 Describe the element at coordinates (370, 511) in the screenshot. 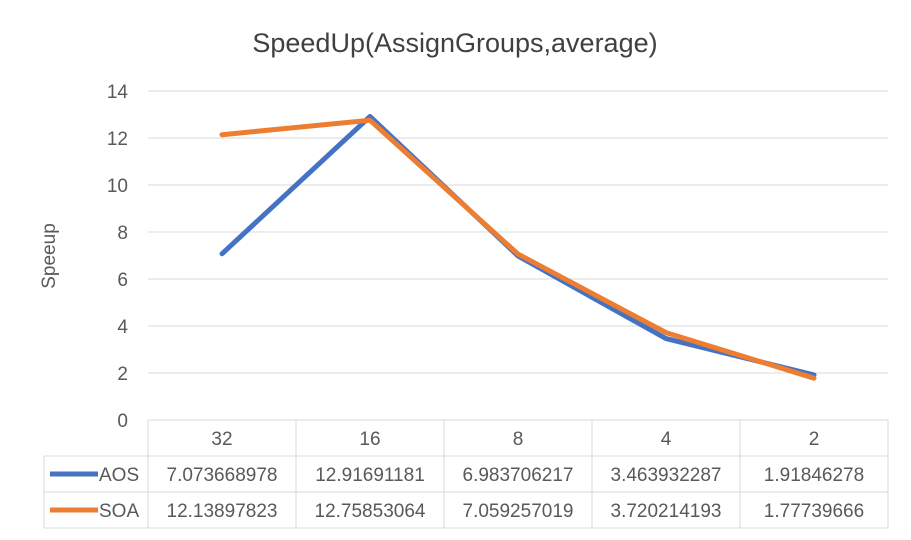

I see `data-label: 12.75853064` at that location.